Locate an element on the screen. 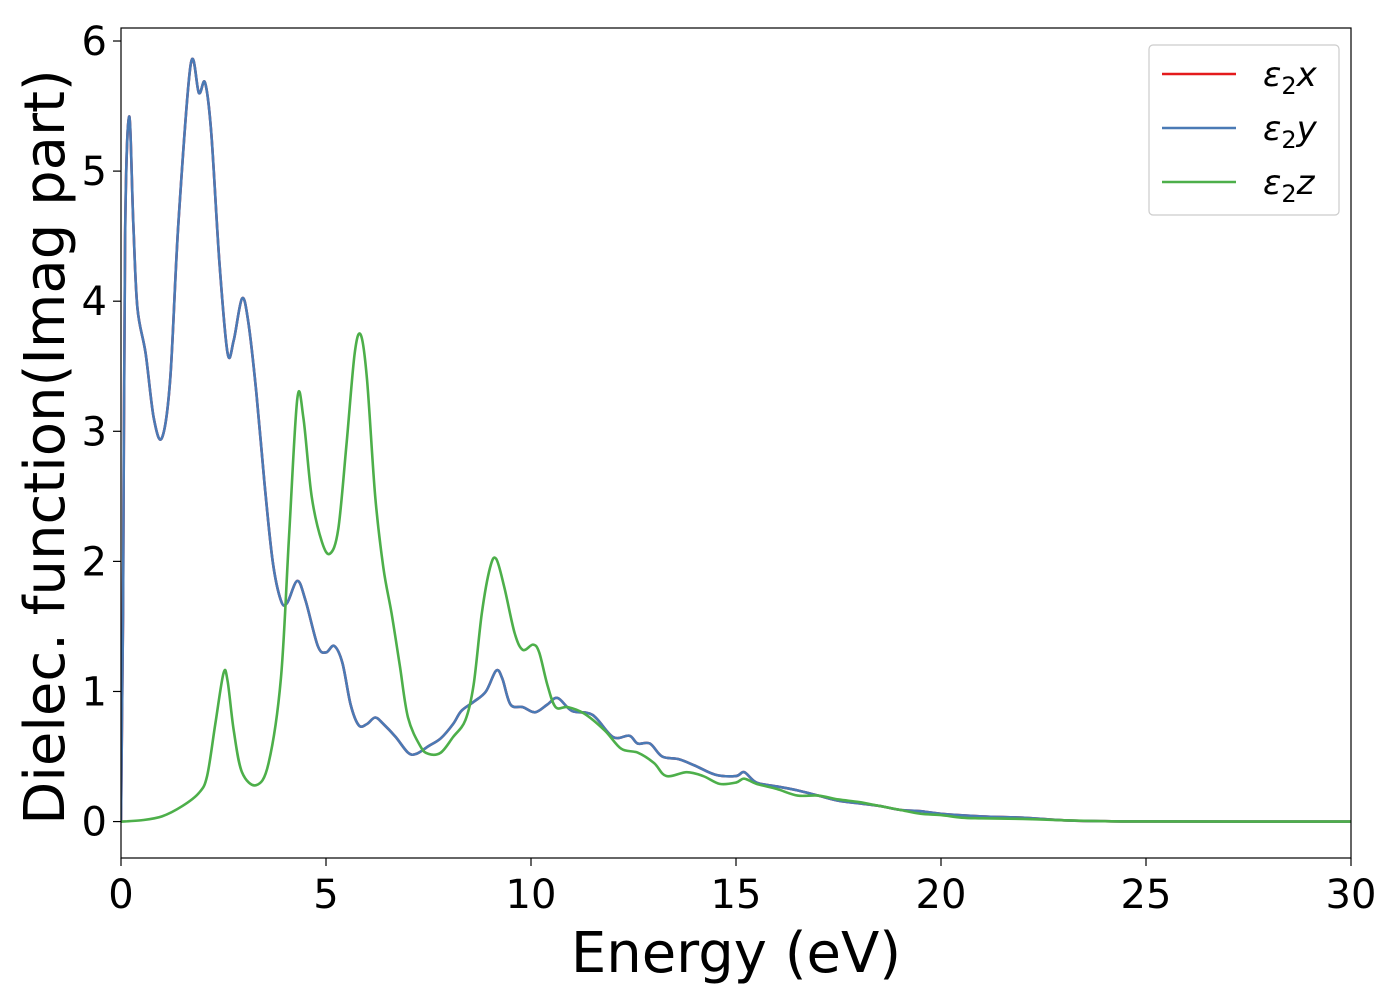  y-tick-label: 6 is located at coordinates (94, 42).